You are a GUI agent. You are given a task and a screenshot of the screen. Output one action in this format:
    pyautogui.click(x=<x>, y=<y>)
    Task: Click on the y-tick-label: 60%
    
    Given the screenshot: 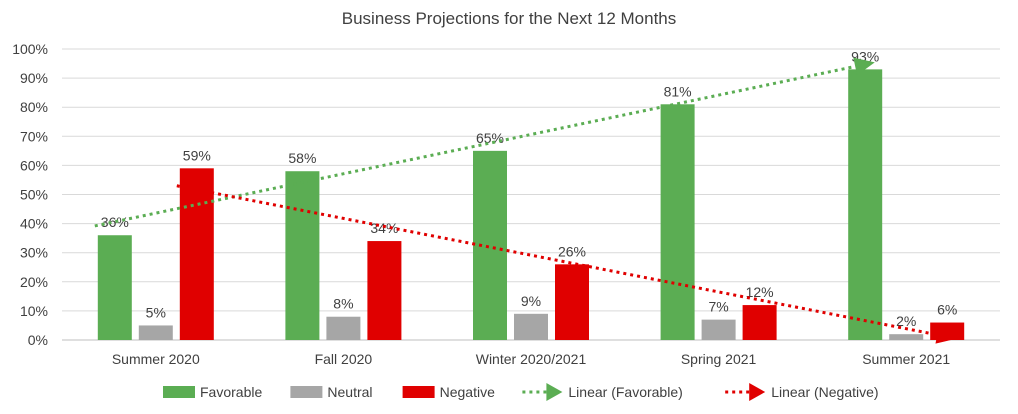 What is the action you would take?
    pyautogui.click(x=34, y=165)
    